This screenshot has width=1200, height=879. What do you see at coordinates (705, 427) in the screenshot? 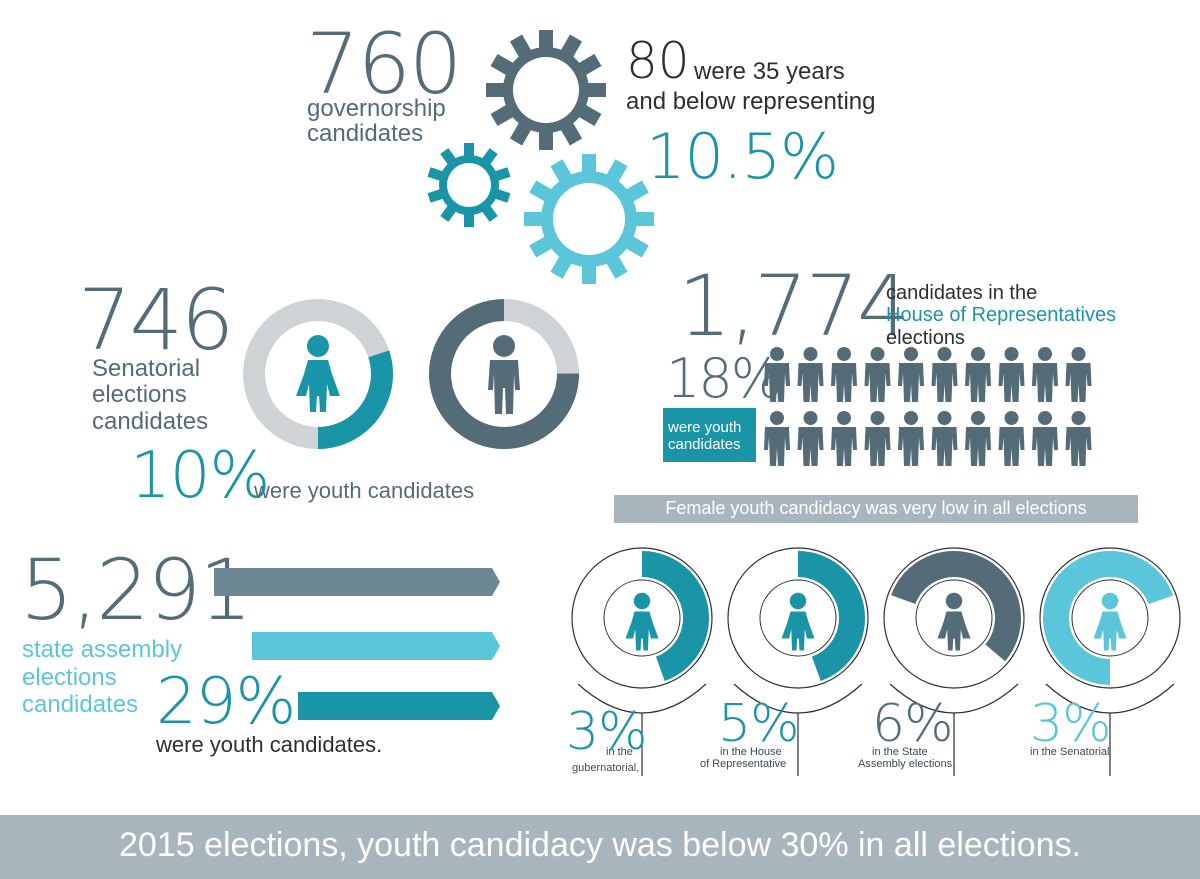
I see `house-percent-text-line1: were youth` at bounding box center [705, 427].